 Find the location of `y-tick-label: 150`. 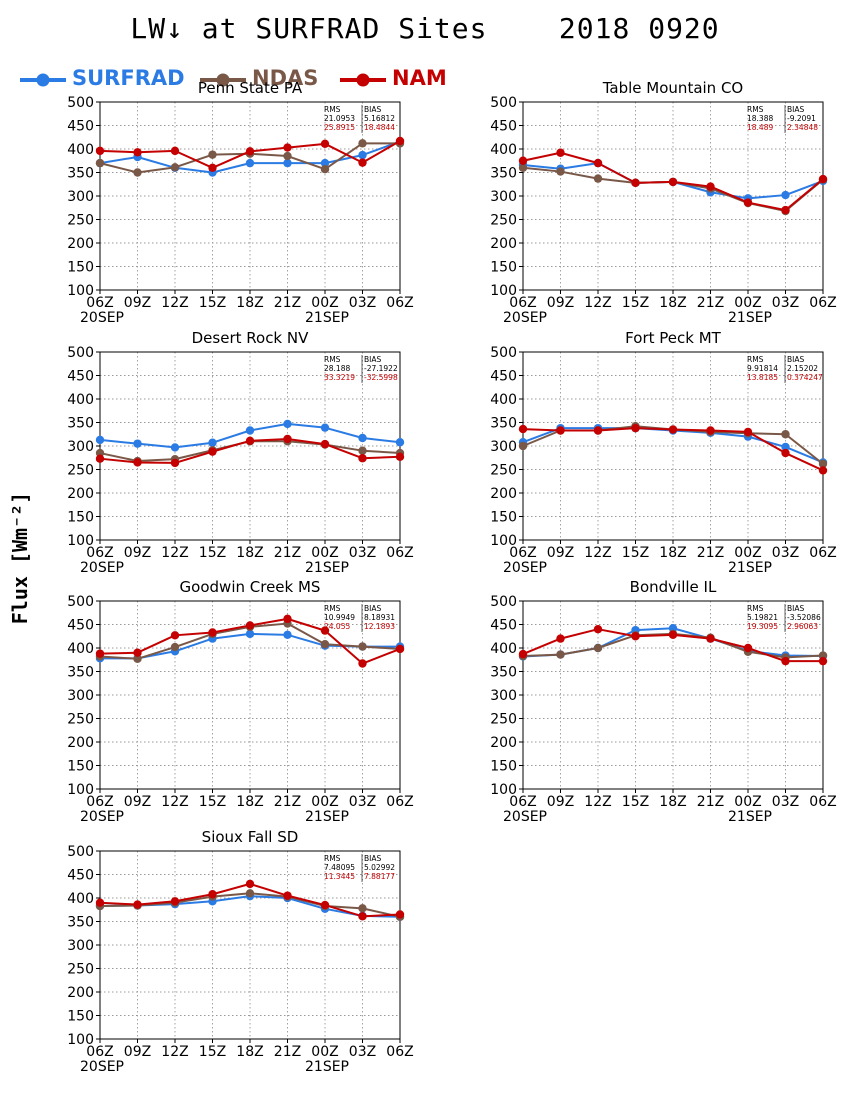

y-tick-label: 150 is located at coordinates (80, 1017).